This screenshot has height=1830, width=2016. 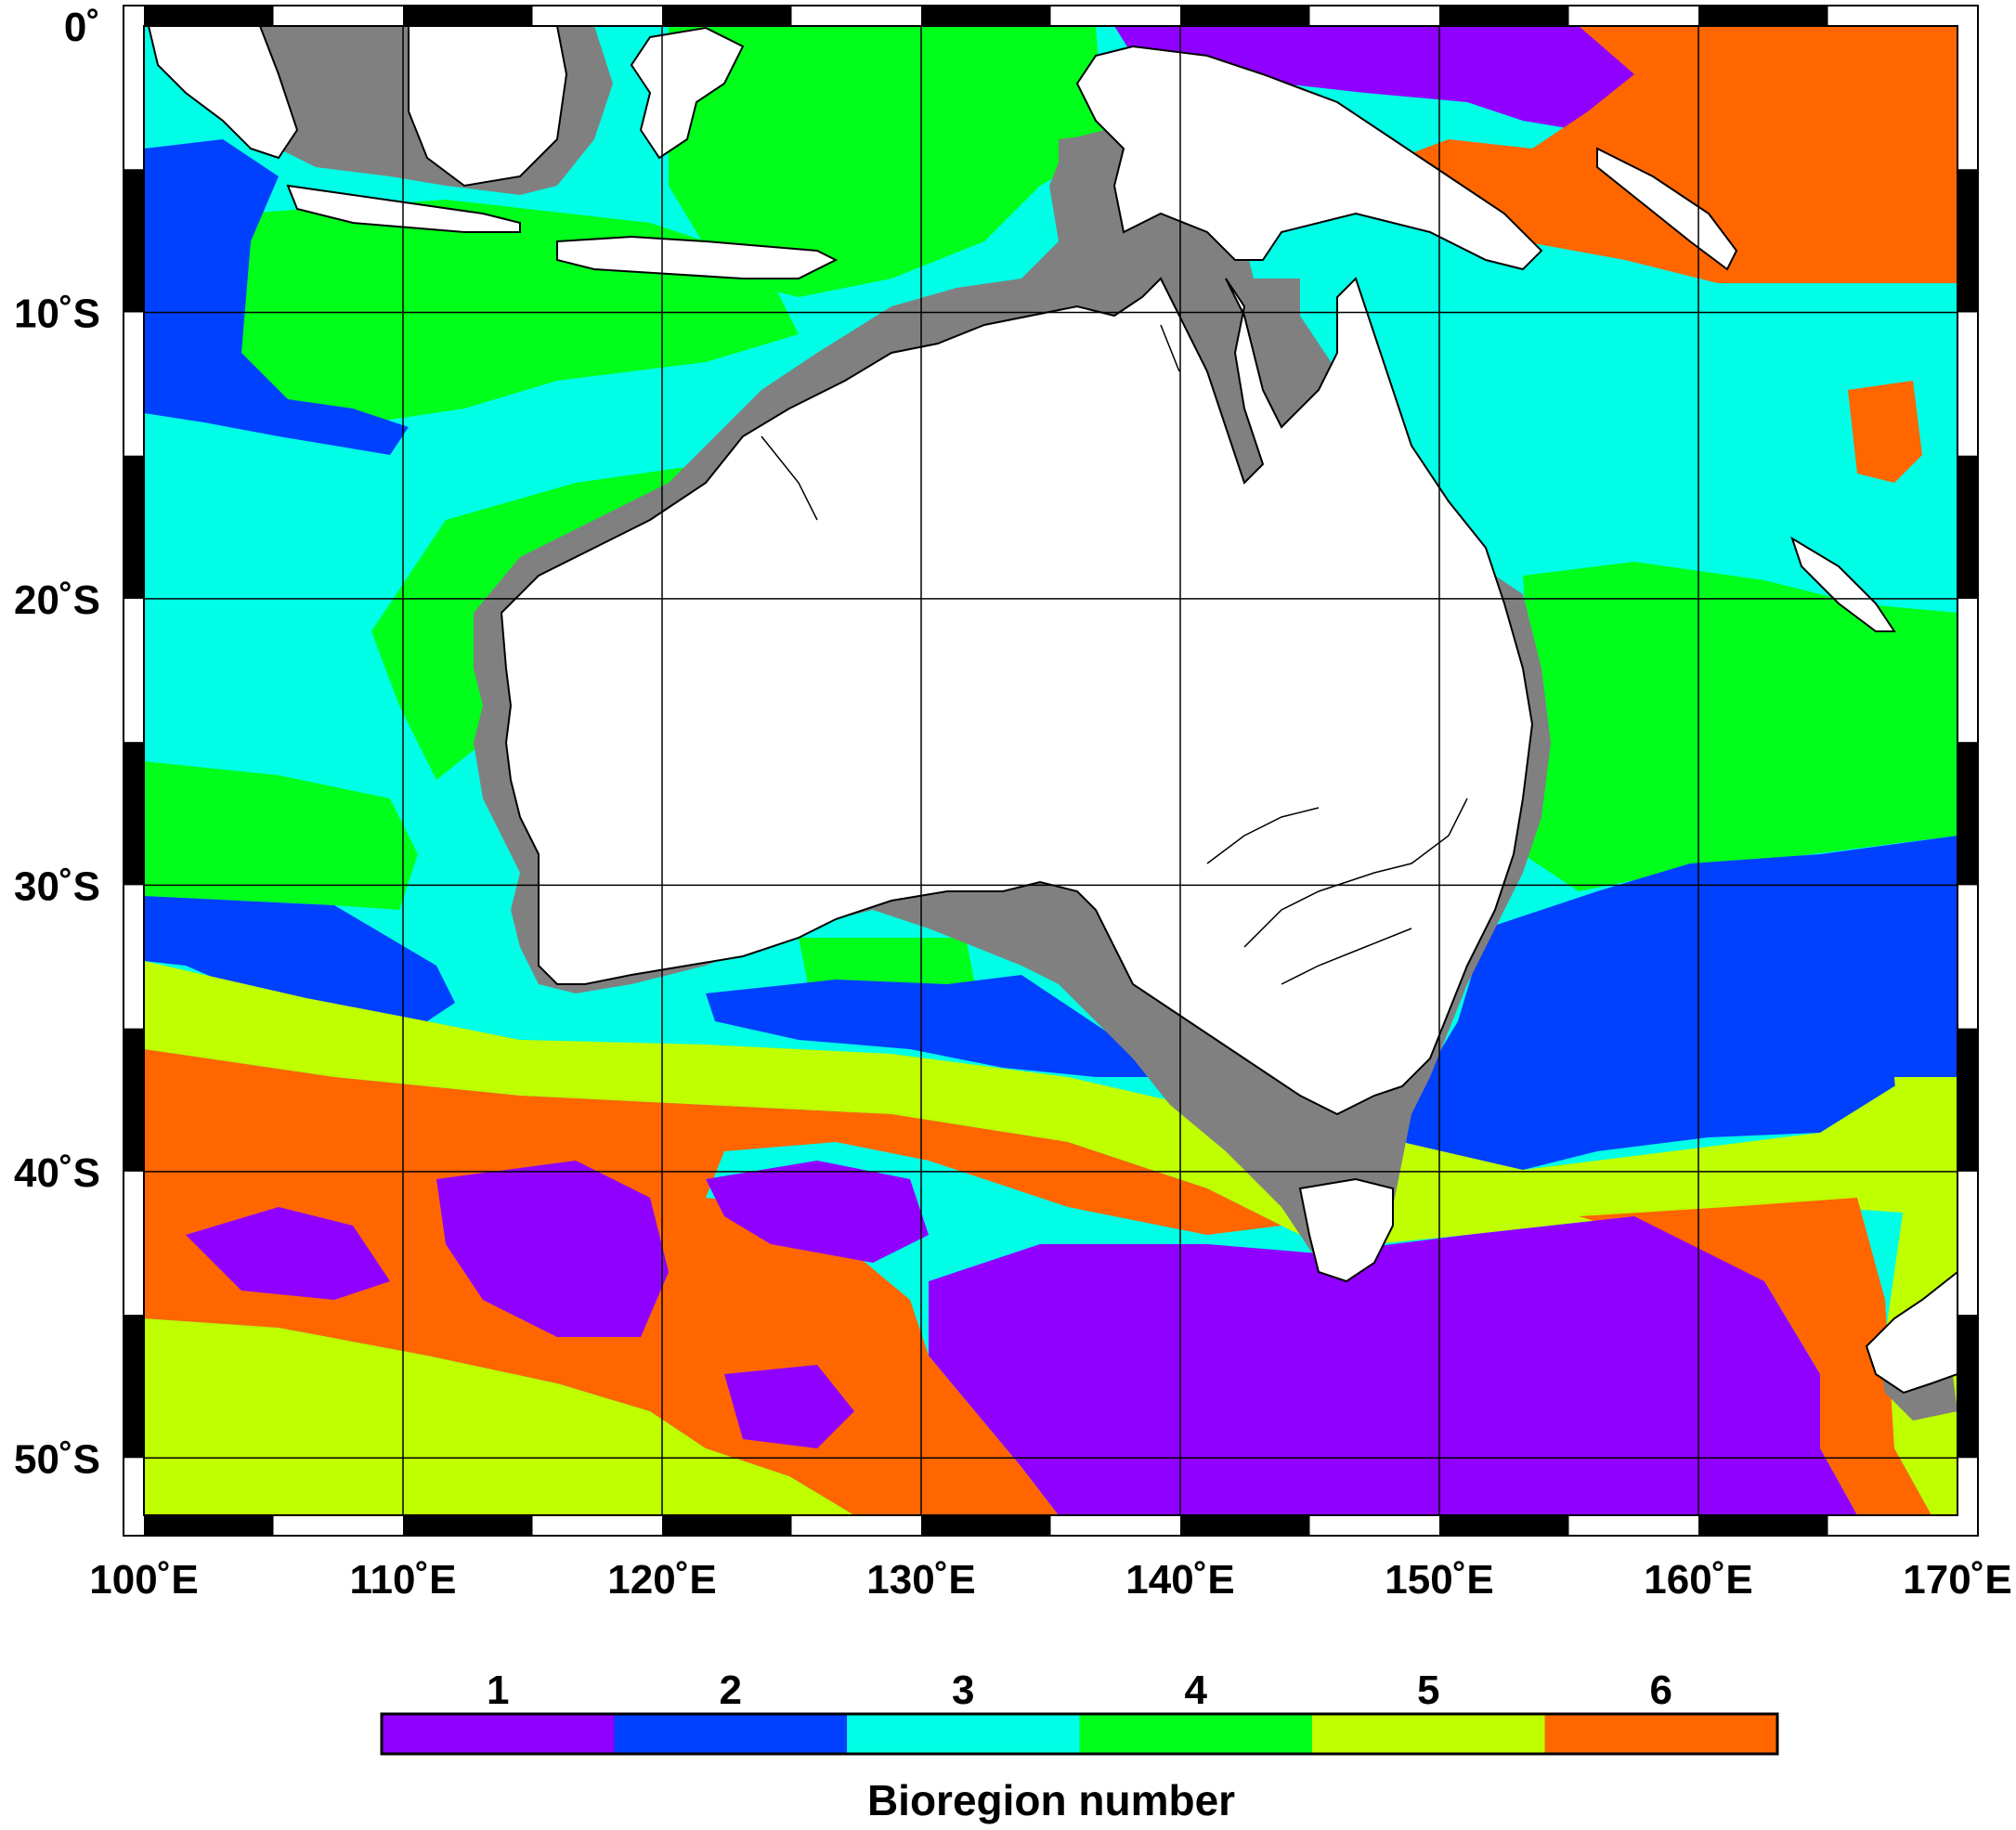 What do you see at coordinates (57, 1459) in the screenshot?
I see `latitude-tick-label: 50˚S` at bounding box center [57, 1459].